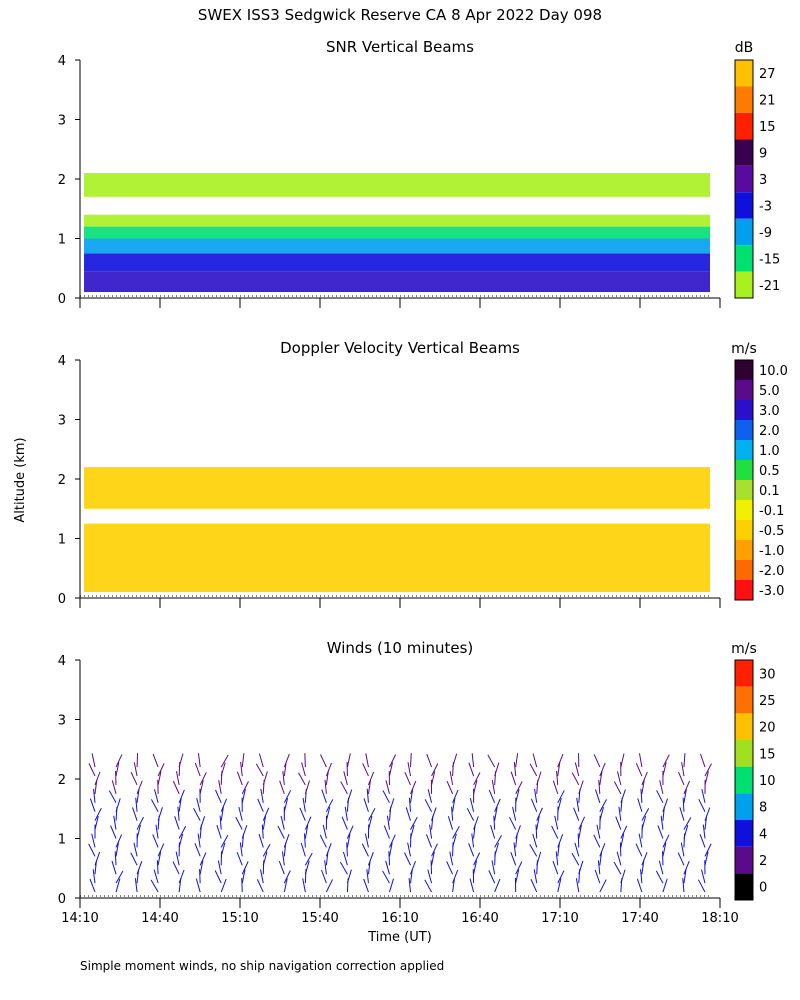  Describe the element at coordinates (771, 591) in the screenshot. I see `colorbar-label: -3.0` at that location.